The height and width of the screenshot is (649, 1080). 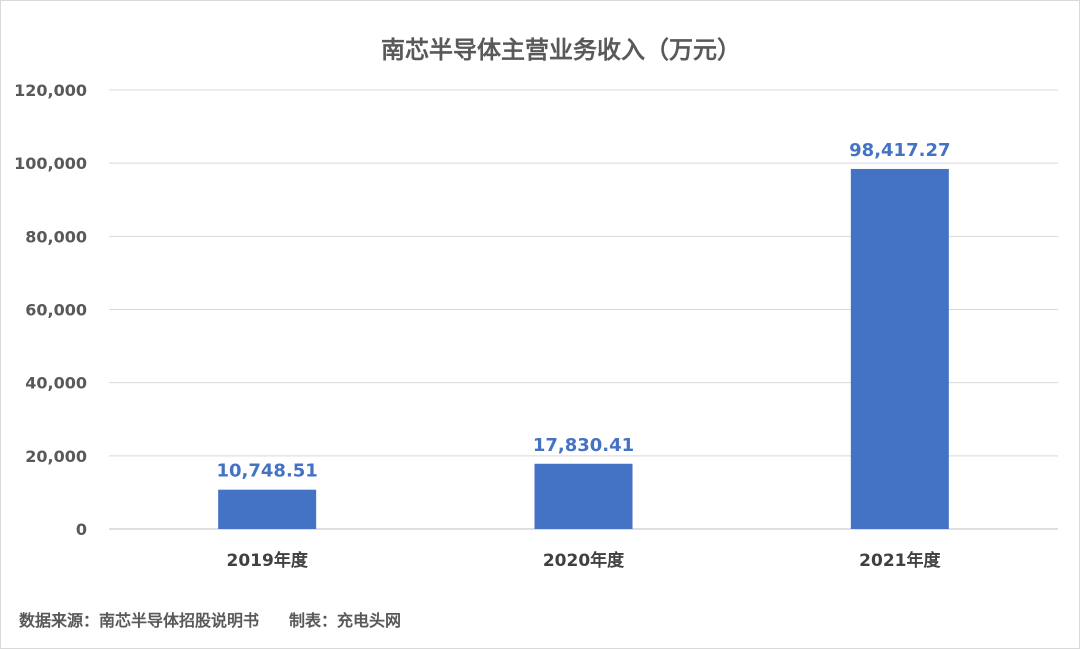 What do you see at coordinates (50, 90) in the screenshot?
I see `y-tick-label: 120,000` at bounding box center [50, 90].